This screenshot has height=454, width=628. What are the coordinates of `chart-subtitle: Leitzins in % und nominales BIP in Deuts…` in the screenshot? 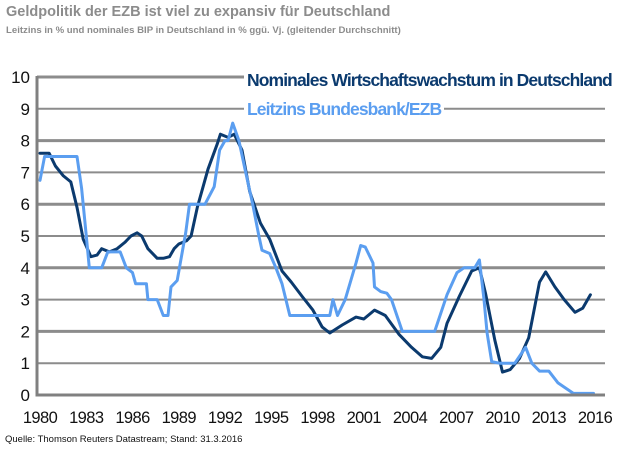 It's located at (203, 30).